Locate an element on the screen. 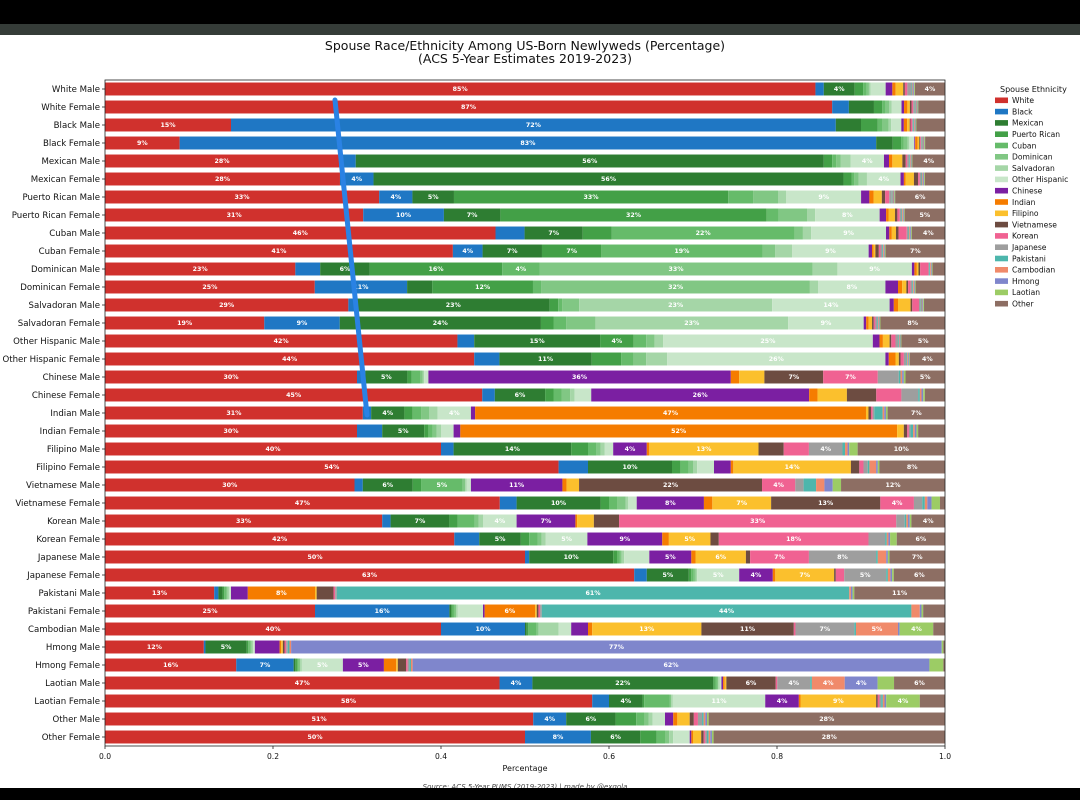  category-label-salvadoran-male: Salvadoran Male is located at coordinates (64, 306).